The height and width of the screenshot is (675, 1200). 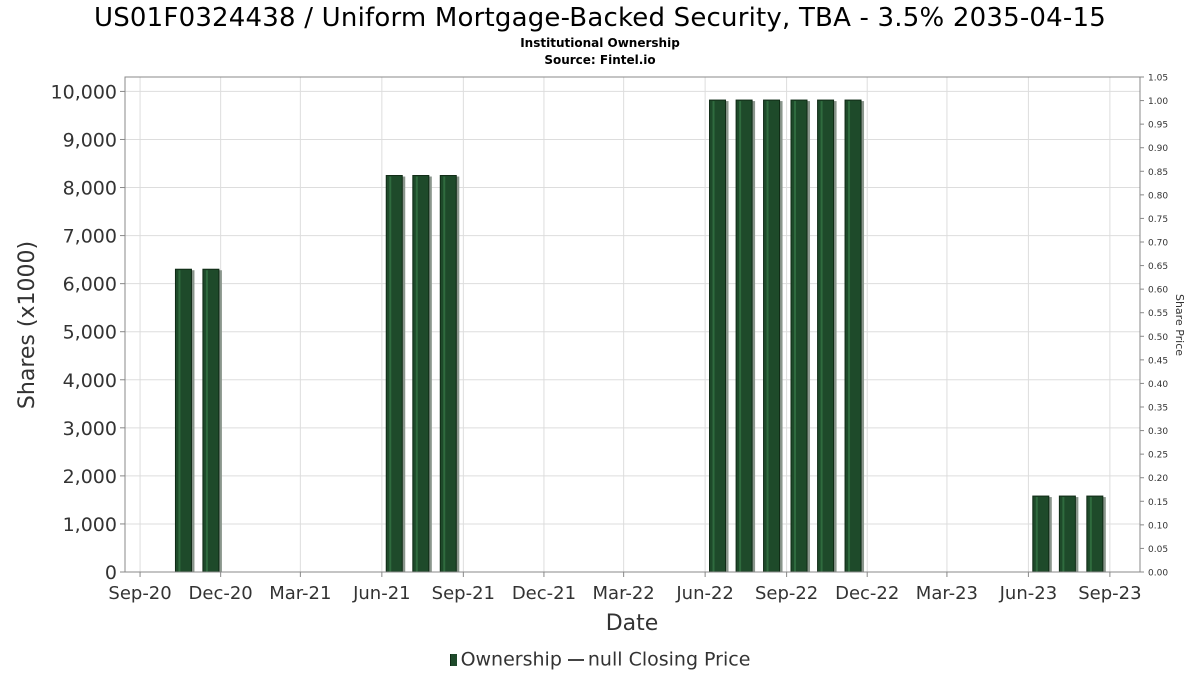 I want to click on x-axis-label: Date, so click(x=632, y=623).